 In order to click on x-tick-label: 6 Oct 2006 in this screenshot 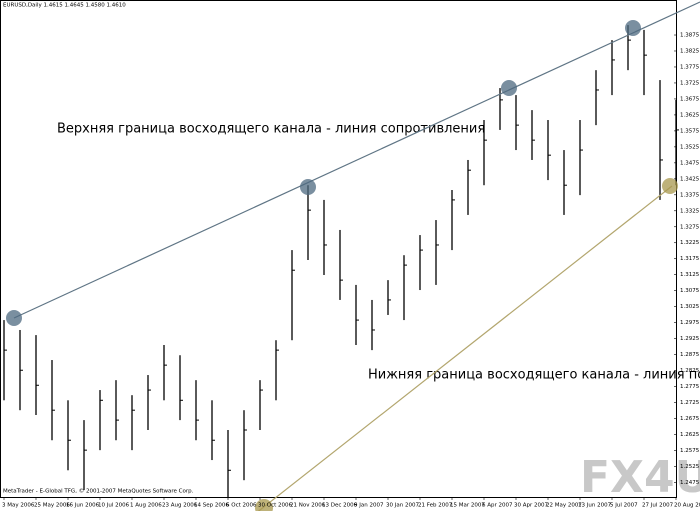, I will do `click(241, 506)`.